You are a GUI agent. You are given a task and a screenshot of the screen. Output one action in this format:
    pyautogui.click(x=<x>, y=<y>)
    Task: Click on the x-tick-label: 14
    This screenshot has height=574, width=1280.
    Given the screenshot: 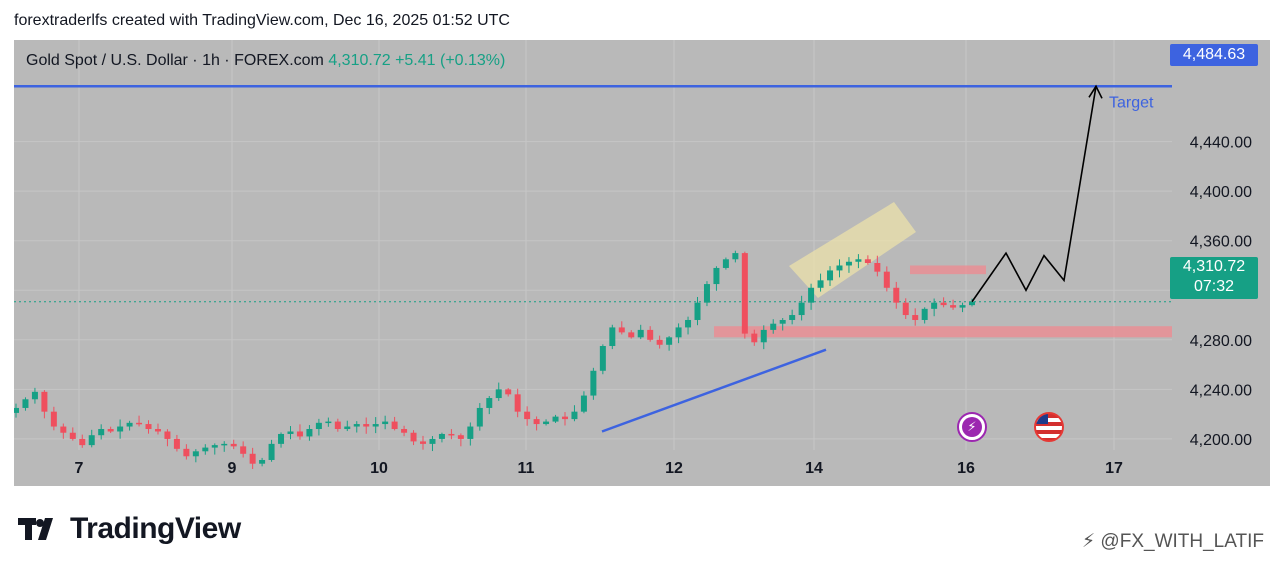 What is the action you would take?
    pyautogui.click(x=814, y=468)
    